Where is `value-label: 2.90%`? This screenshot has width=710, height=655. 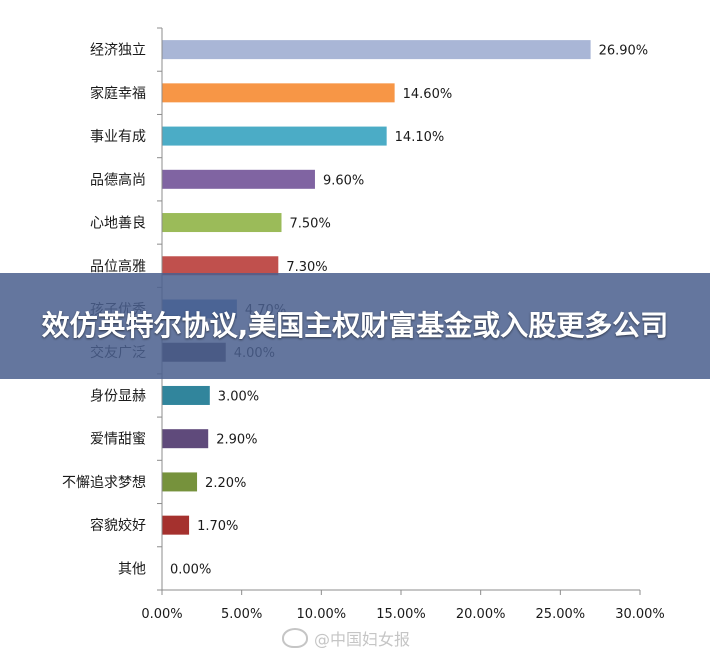
value-label: 2.90% is located at coordinates (236, 440).